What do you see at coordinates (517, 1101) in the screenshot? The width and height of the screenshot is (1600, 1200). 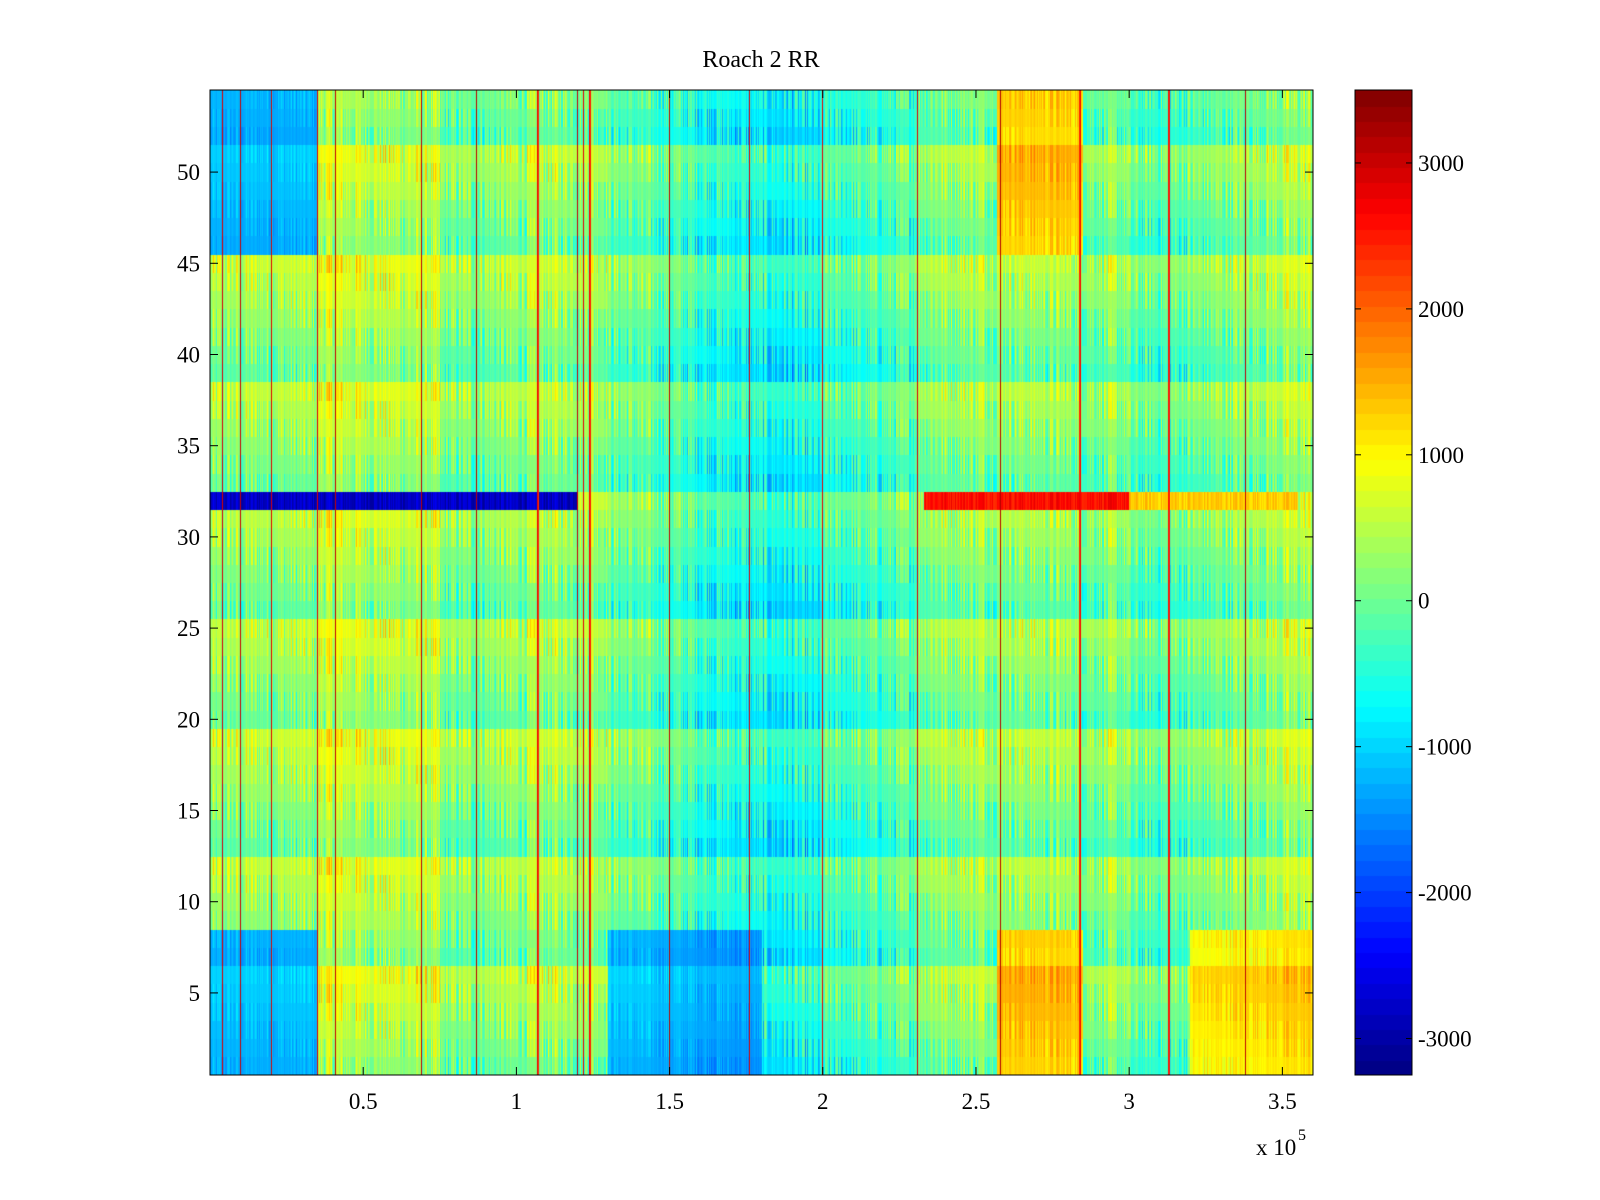 I see `x-tick-label: 1` at bounding box center [517, 1101].